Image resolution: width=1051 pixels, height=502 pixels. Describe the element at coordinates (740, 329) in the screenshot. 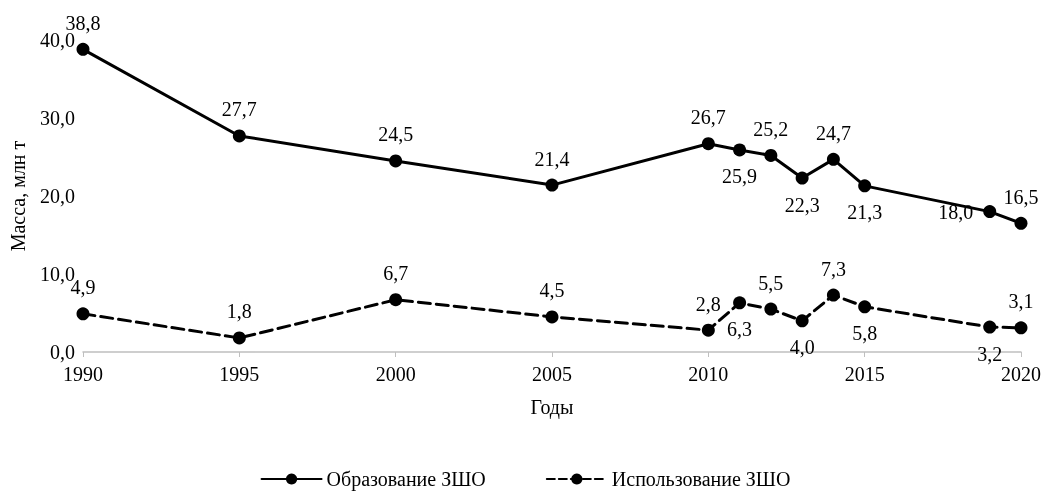

I see `data-label: 6,3` at that location.